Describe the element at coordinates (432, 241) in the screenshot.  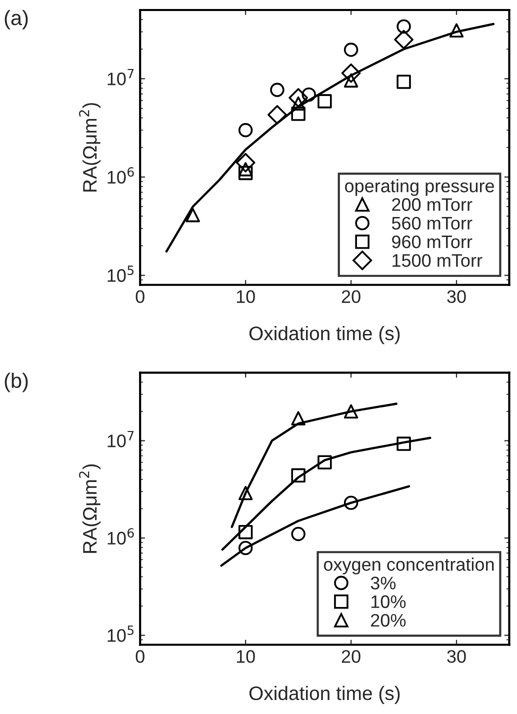
I see `legend-label: 960 mTorr` at that location.